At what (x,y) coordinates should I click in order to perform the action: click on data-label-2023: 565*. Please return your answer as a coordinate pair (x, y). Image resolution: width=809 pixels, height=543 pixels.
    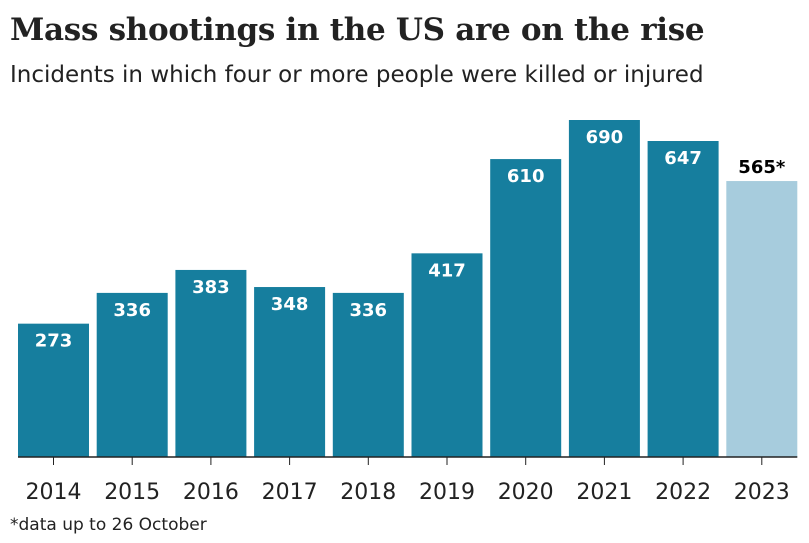
    Looking at the image, I should click on (762, 167).